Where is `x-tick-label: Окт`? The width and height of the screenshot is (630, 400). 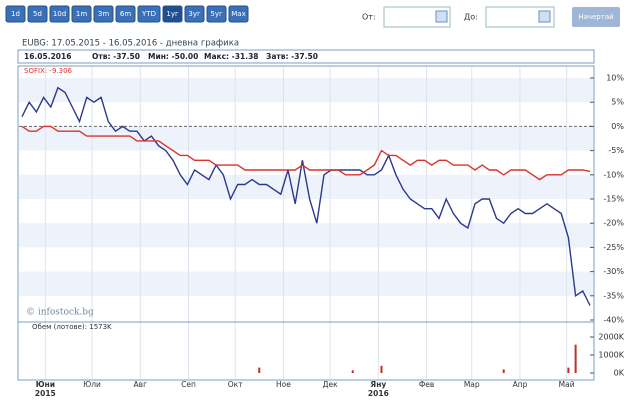
x-tick-label: Окт is located at coordinates (235, 384).